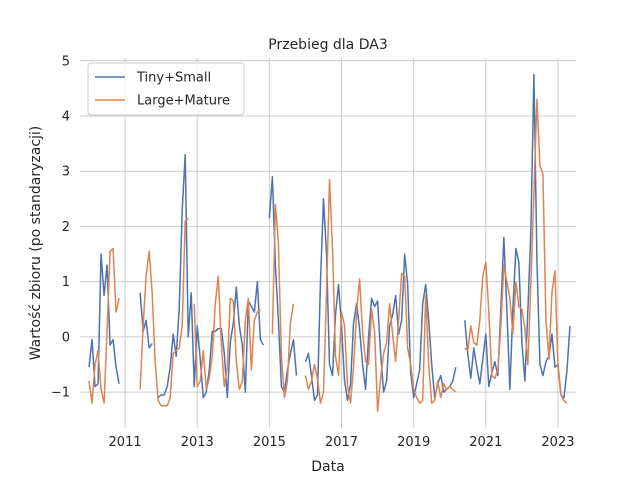 Image resolution: width=640 pixels, height=480 pixels. Describe the element at coordinates (183, 101) in the screenshot. I see `legend-label-large-mature: Large+Mature` at that location.